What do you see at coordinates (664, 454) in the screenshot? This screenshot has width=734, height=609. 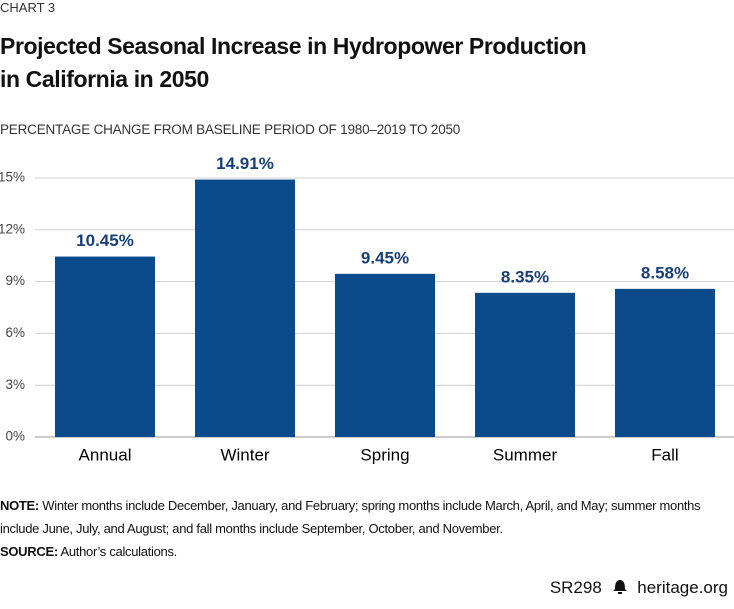 I see `x-tick-label: Fall` at bounding box center [664, 454].